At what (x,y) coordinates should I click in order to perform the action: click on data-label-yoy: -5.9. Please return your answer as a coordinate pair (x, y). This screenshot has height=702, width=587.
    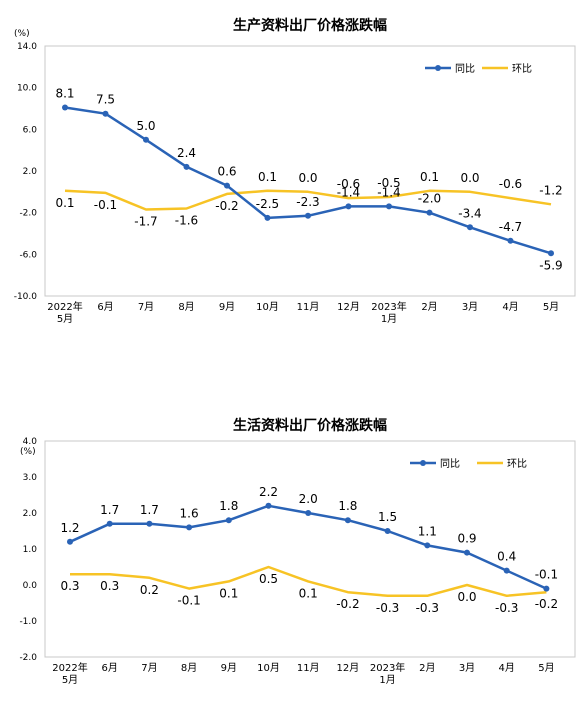
    Looking at the image, I should click on (550, 265).